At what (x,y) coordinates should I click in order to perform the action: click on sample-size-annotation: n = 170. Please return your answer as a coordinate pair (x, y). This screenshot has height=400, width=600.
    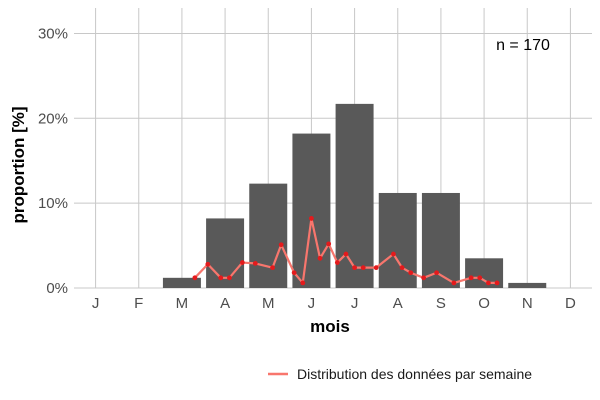
    Looking at the image, I should click on (523, 45).